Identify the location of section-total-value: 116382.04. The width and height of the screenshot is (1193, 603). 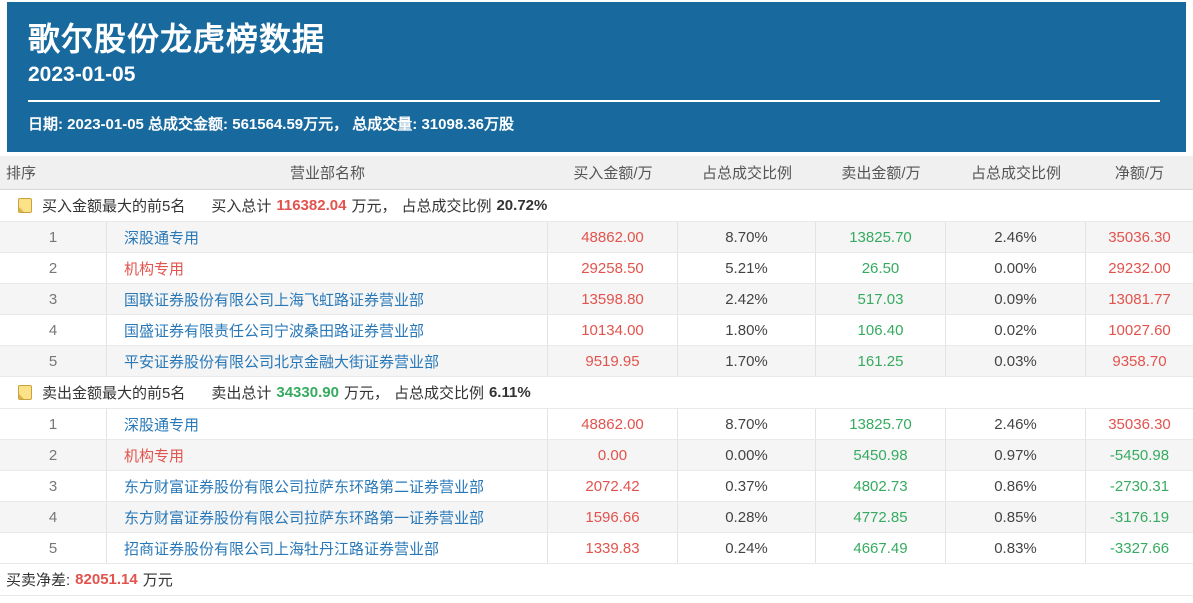
(311, 205).